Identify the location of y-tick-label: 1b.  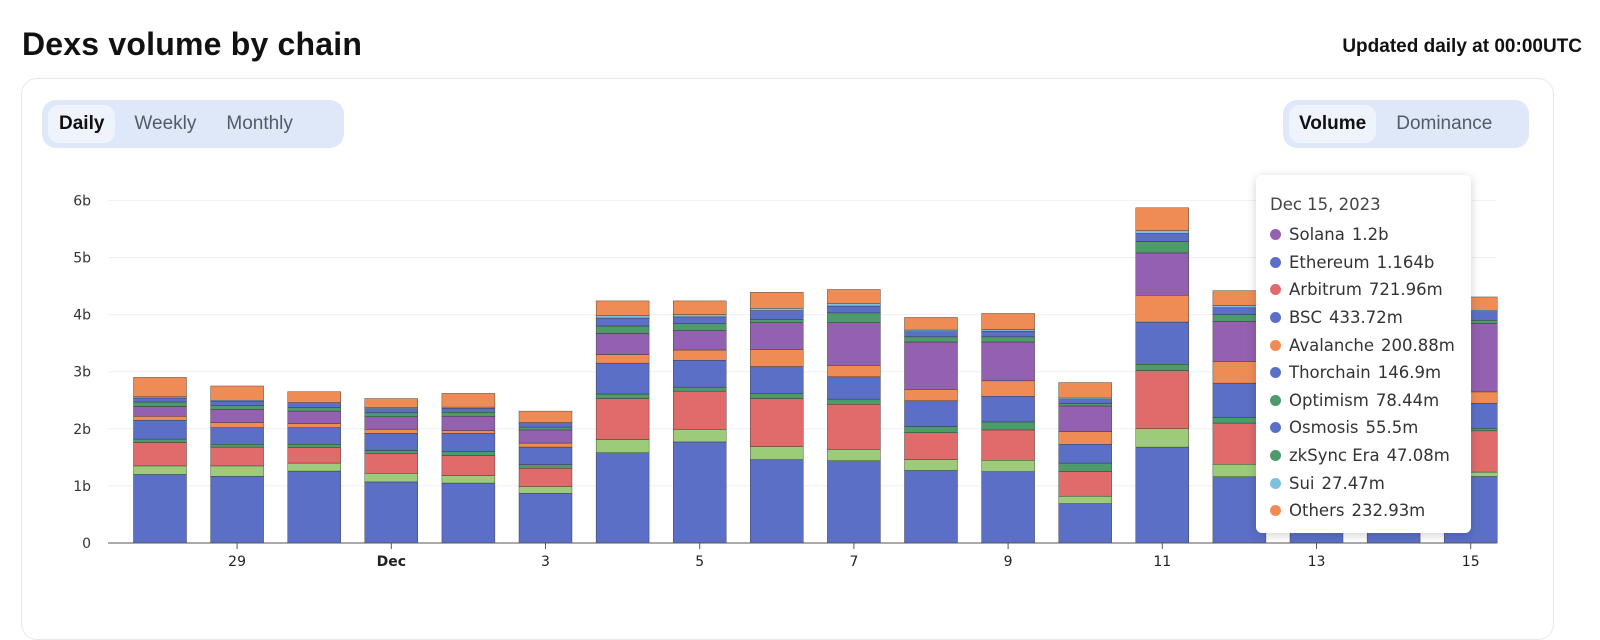
(82, 487).